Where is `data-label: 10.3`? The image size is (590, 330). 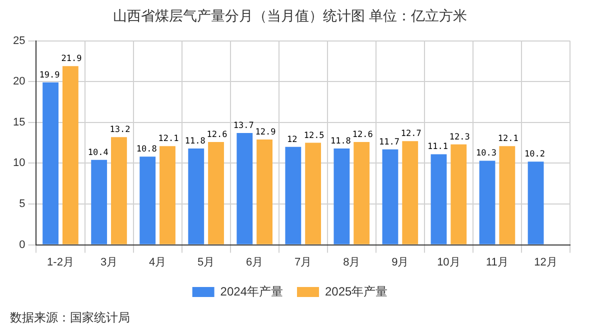
data-label: 10.3 is located at coordinates (486, 153).